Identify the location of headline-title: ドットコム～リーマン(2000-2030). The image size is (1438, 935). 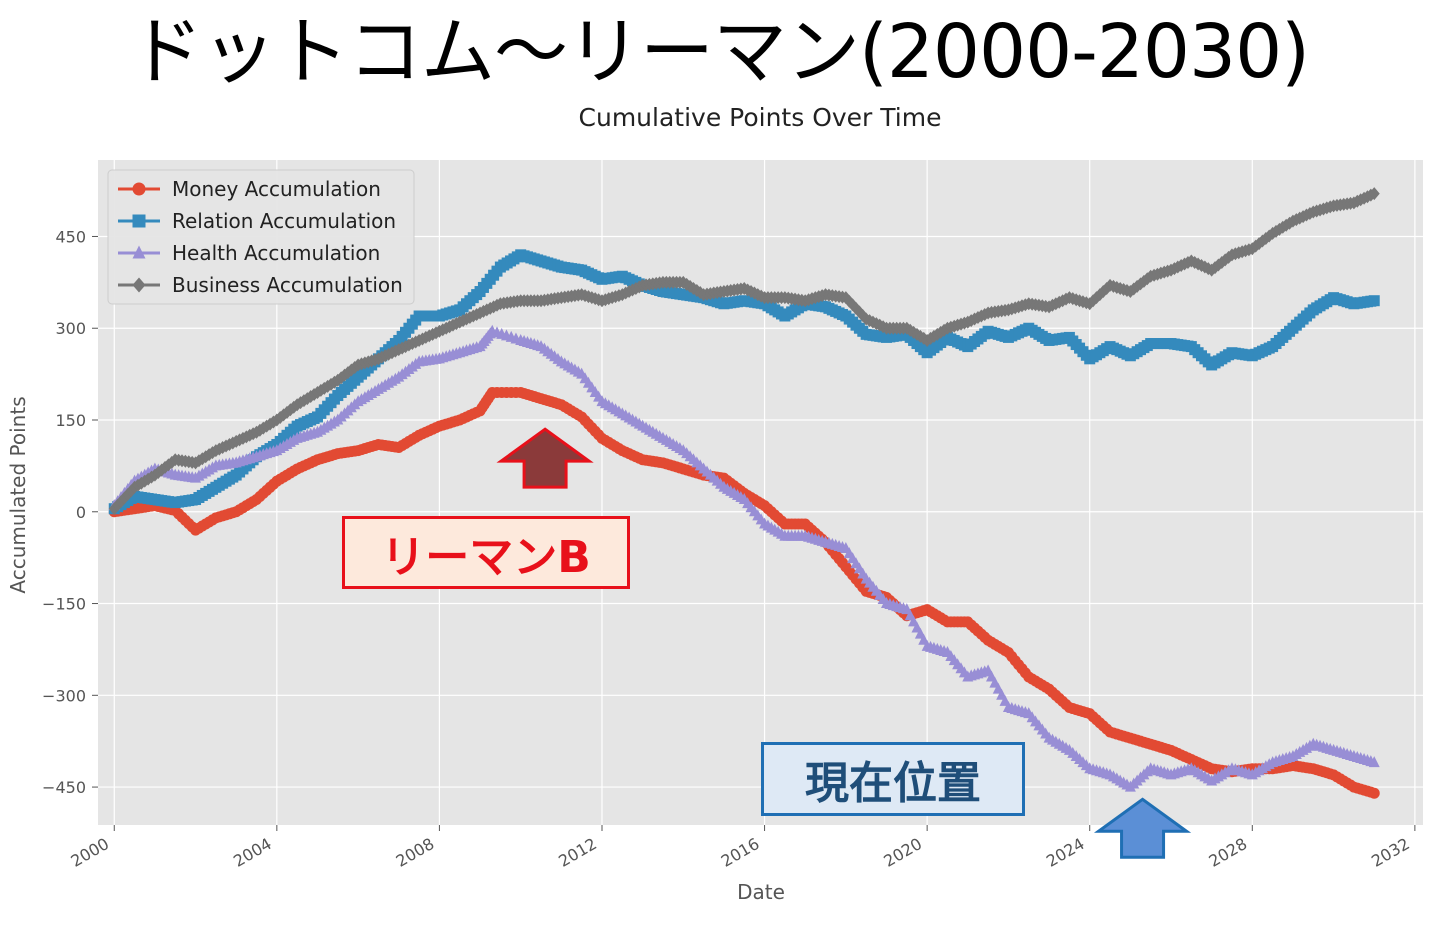
(719, 52).